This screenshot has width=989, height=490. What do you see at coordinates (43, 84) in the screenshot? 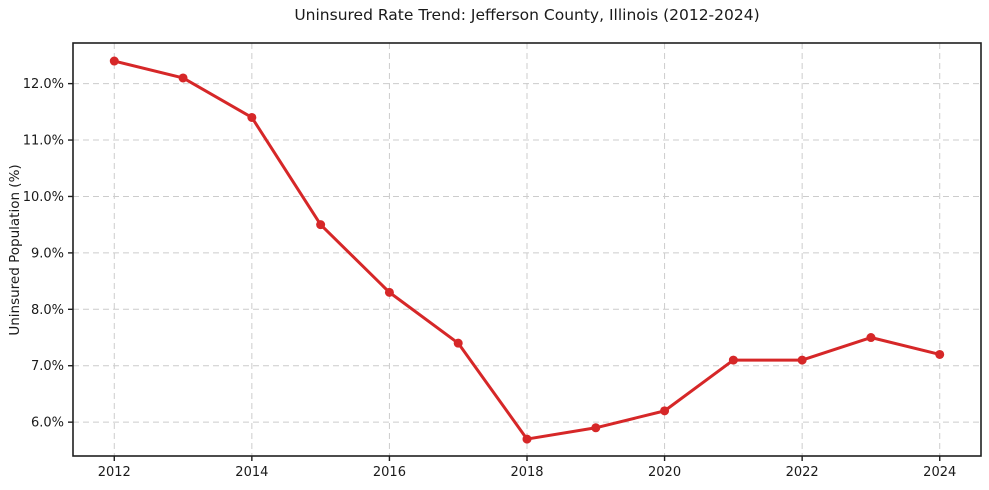
I see `y-tick-label: 12.0%` at bounding box center [43, 84].